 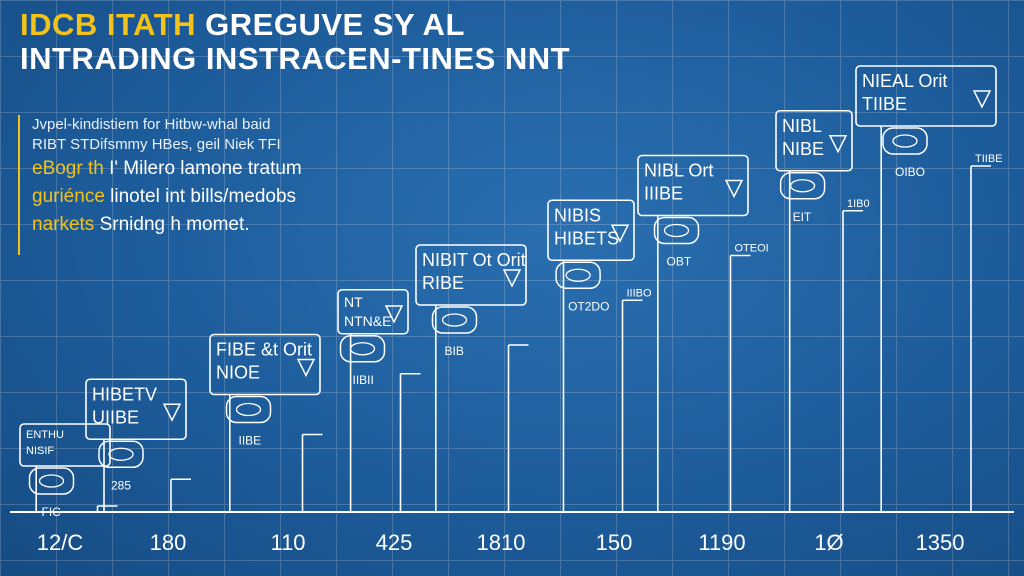 What do you see at coordinates (678, 171) in the screenshot?
I see `callout-label: NIBL Ort` at bounding box center [678, 171].